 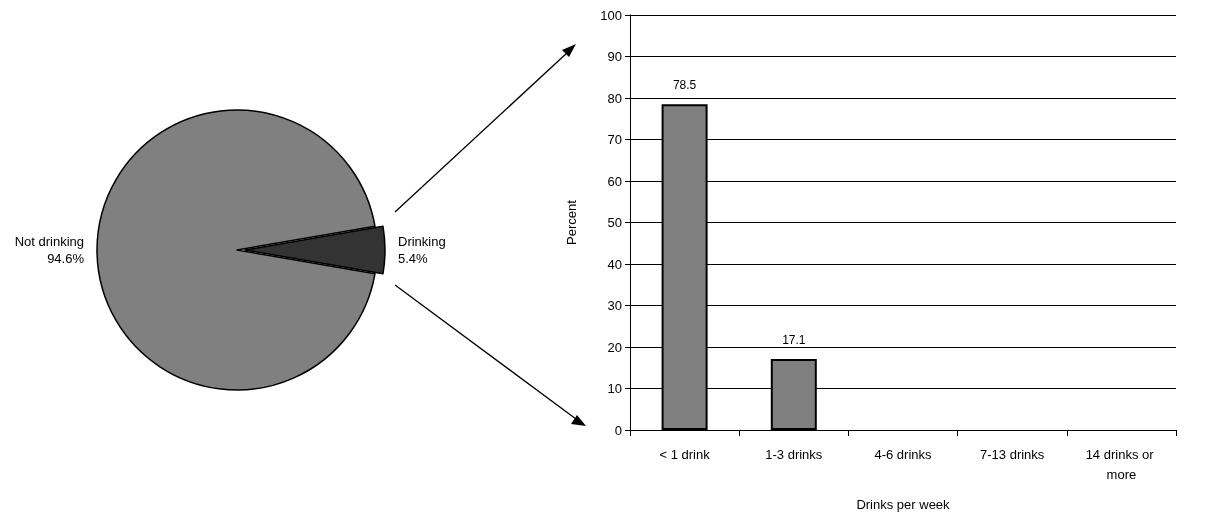 What do you see at coordinates (611, 15) in the screenshot?
I see `y-tick-label: 100` at bounding box center [611, 15].